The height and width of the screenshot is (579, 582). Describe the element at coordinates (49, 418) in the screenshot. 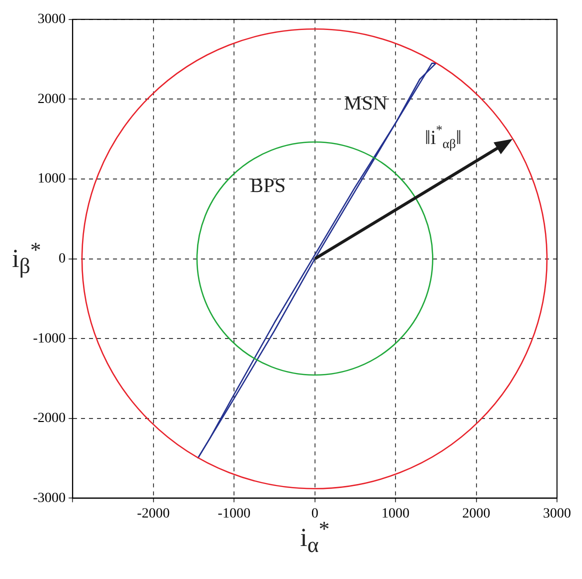

I see `y-tick-label: -2000` at that location.